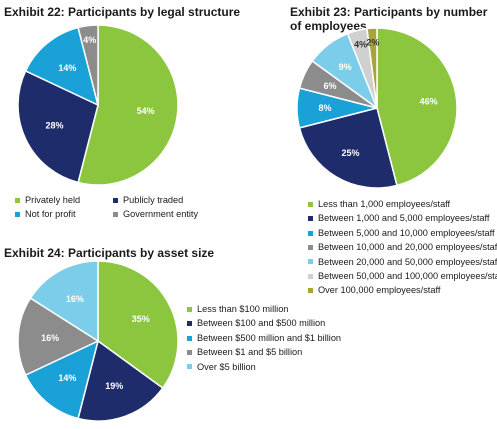 This screenshot has height=429, width=497. I want to click on legend-label: Government entity, so click(161, 214).